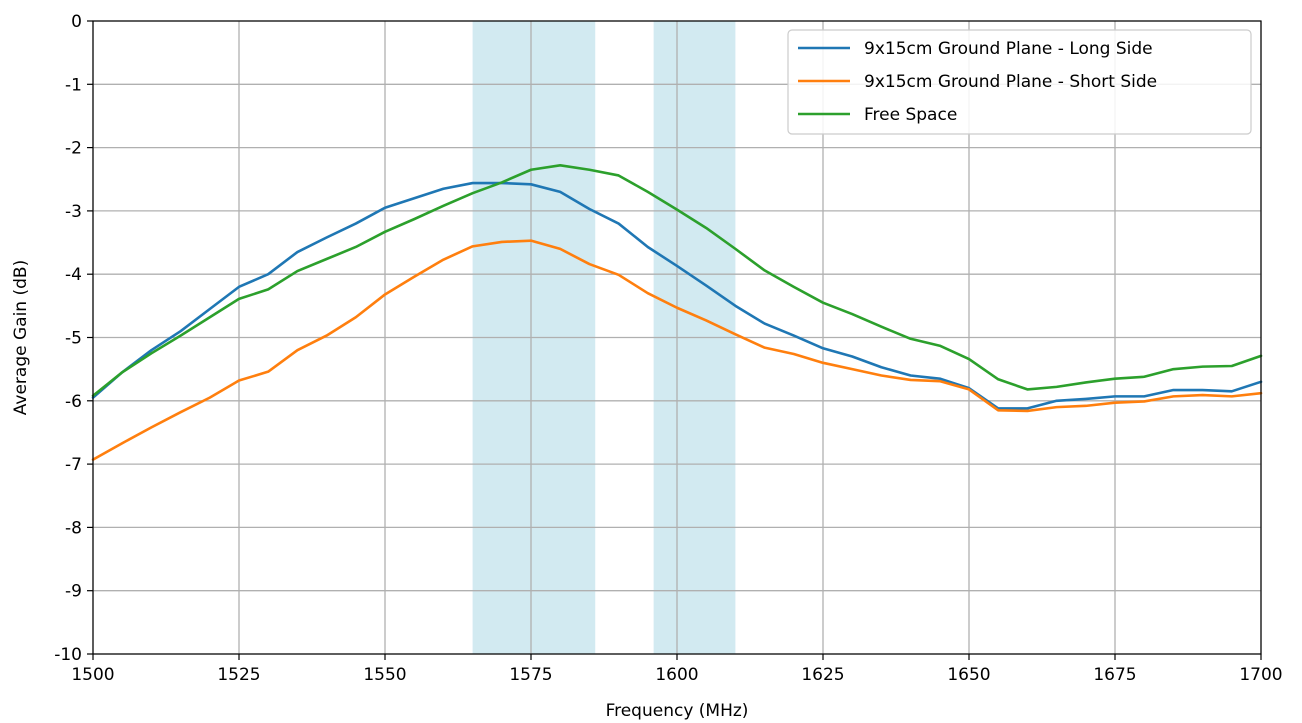 Image resolution: width=1302 pixels, height=723 pixels. What do you see at coordinates (76, 22) in the screenshot?
I see `y-tick-label: 0` at bounding box center [76, 22].